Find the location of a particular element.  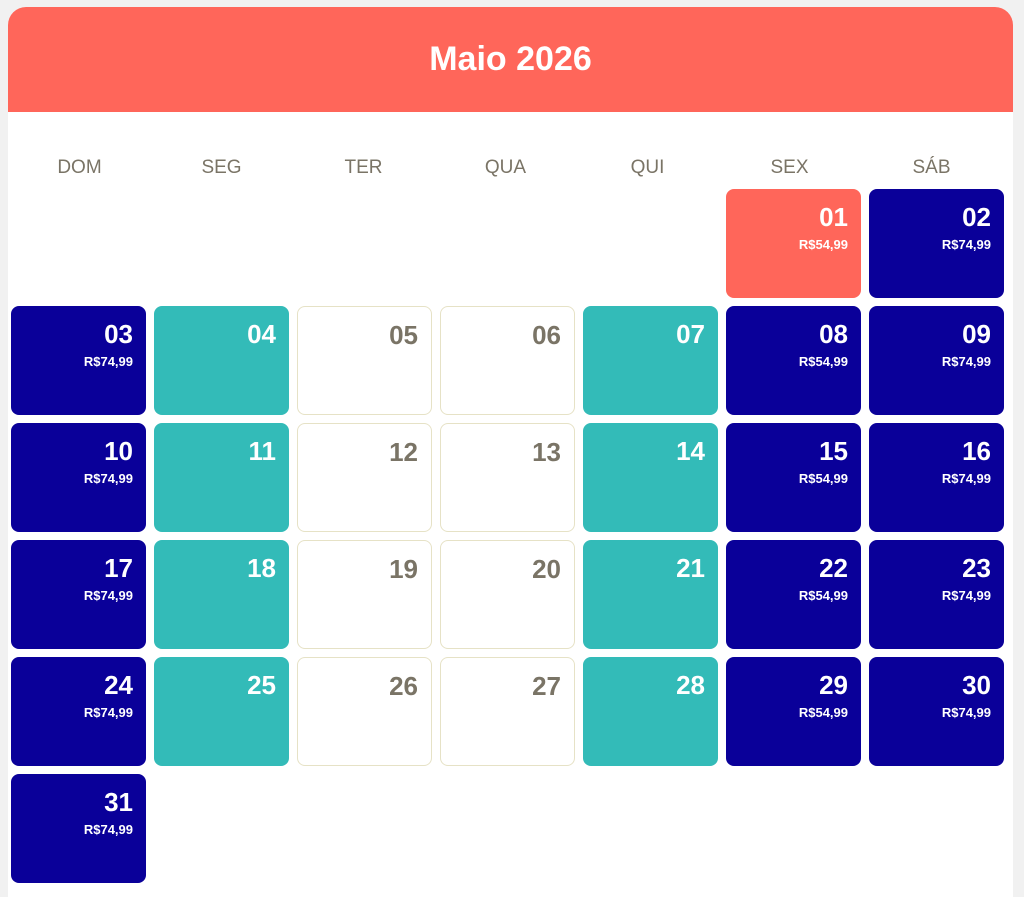

day-number: 21 is located at coordinates (690, 568).